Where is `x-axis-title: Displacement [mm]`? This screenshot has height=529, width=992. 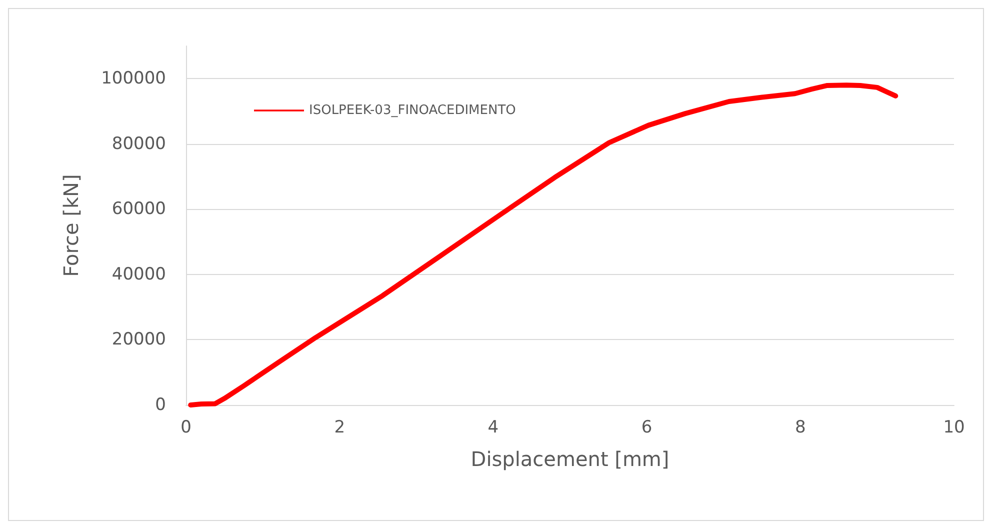
x-axis-title: Displacement [mm] is located at coordinates (570, 459).